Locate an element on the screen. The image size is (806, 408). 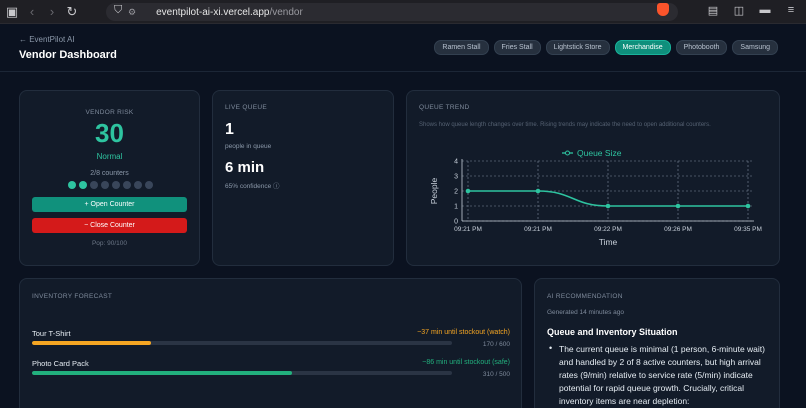
generated-time: Generated 14 minutes ago is located at coordinates (585, 312).